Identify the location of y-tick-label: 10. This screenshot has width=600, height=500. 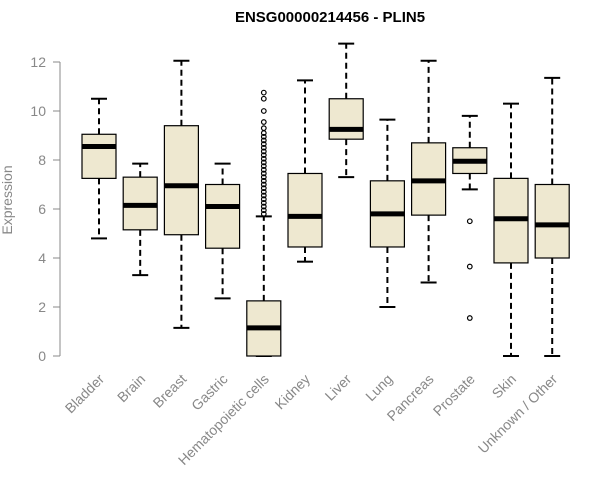
(38, 111).